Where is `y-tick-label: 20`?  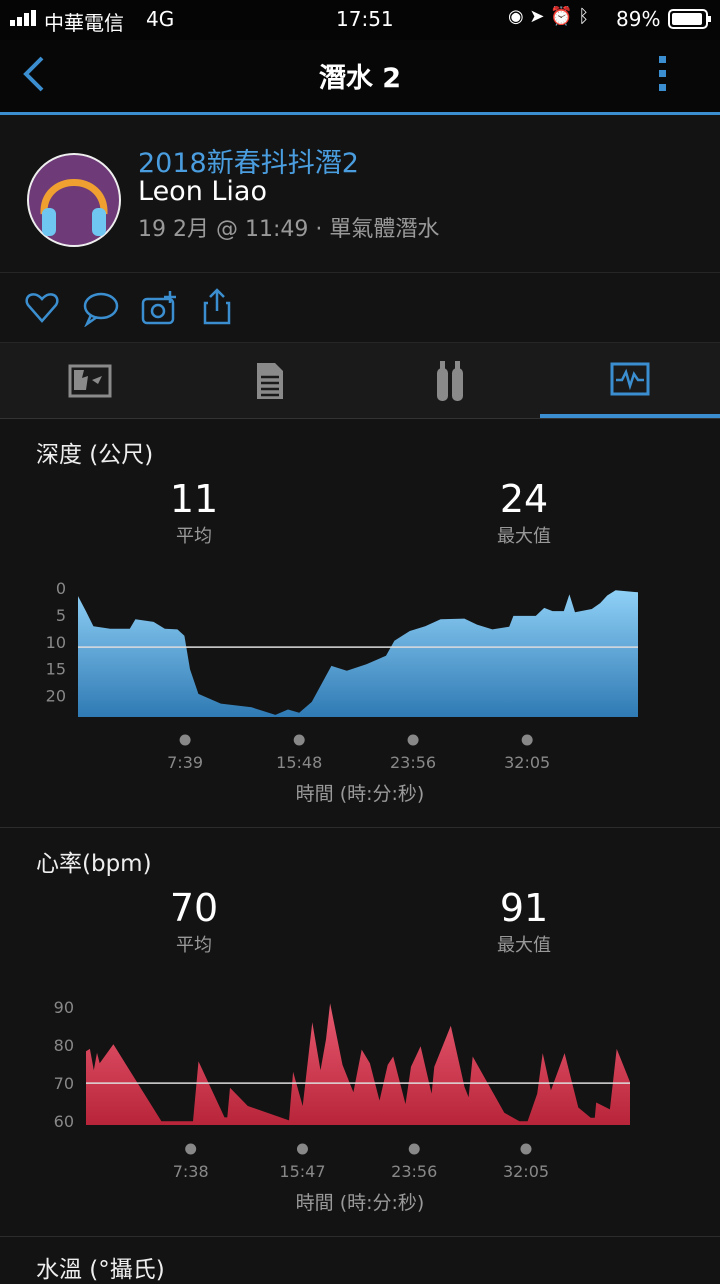 y-tick-label: 20 is located at coordinates (56, 696).